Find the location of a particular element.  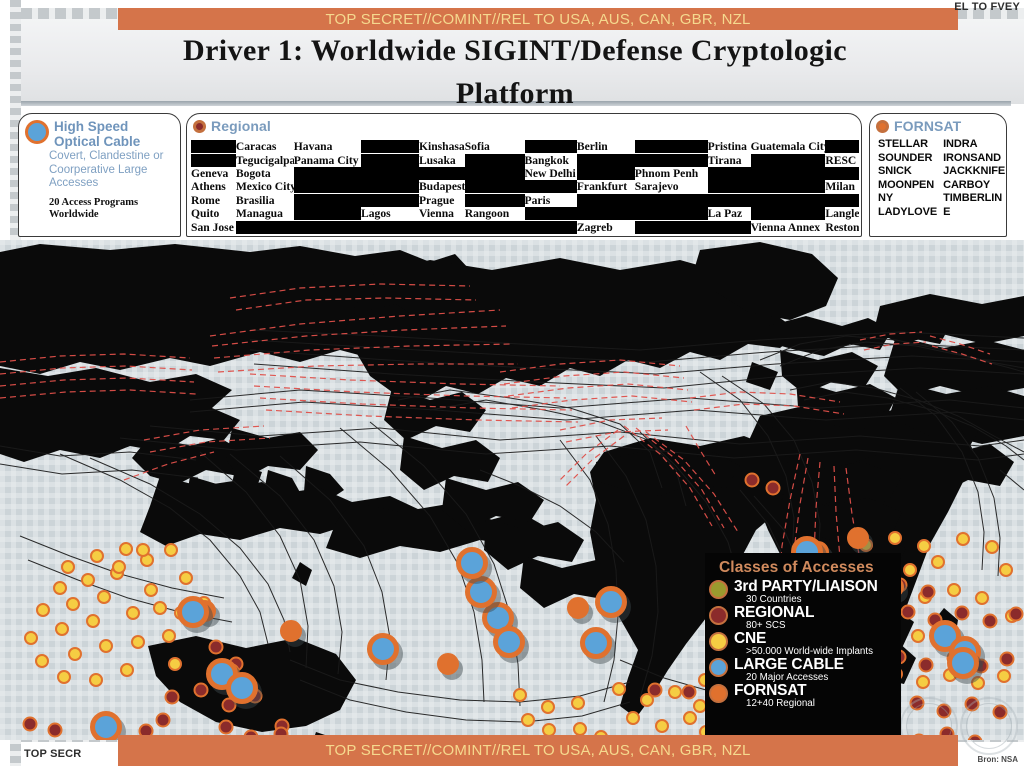

fornsat-program-name: SOUNDER is located at coordinates (905, 157).